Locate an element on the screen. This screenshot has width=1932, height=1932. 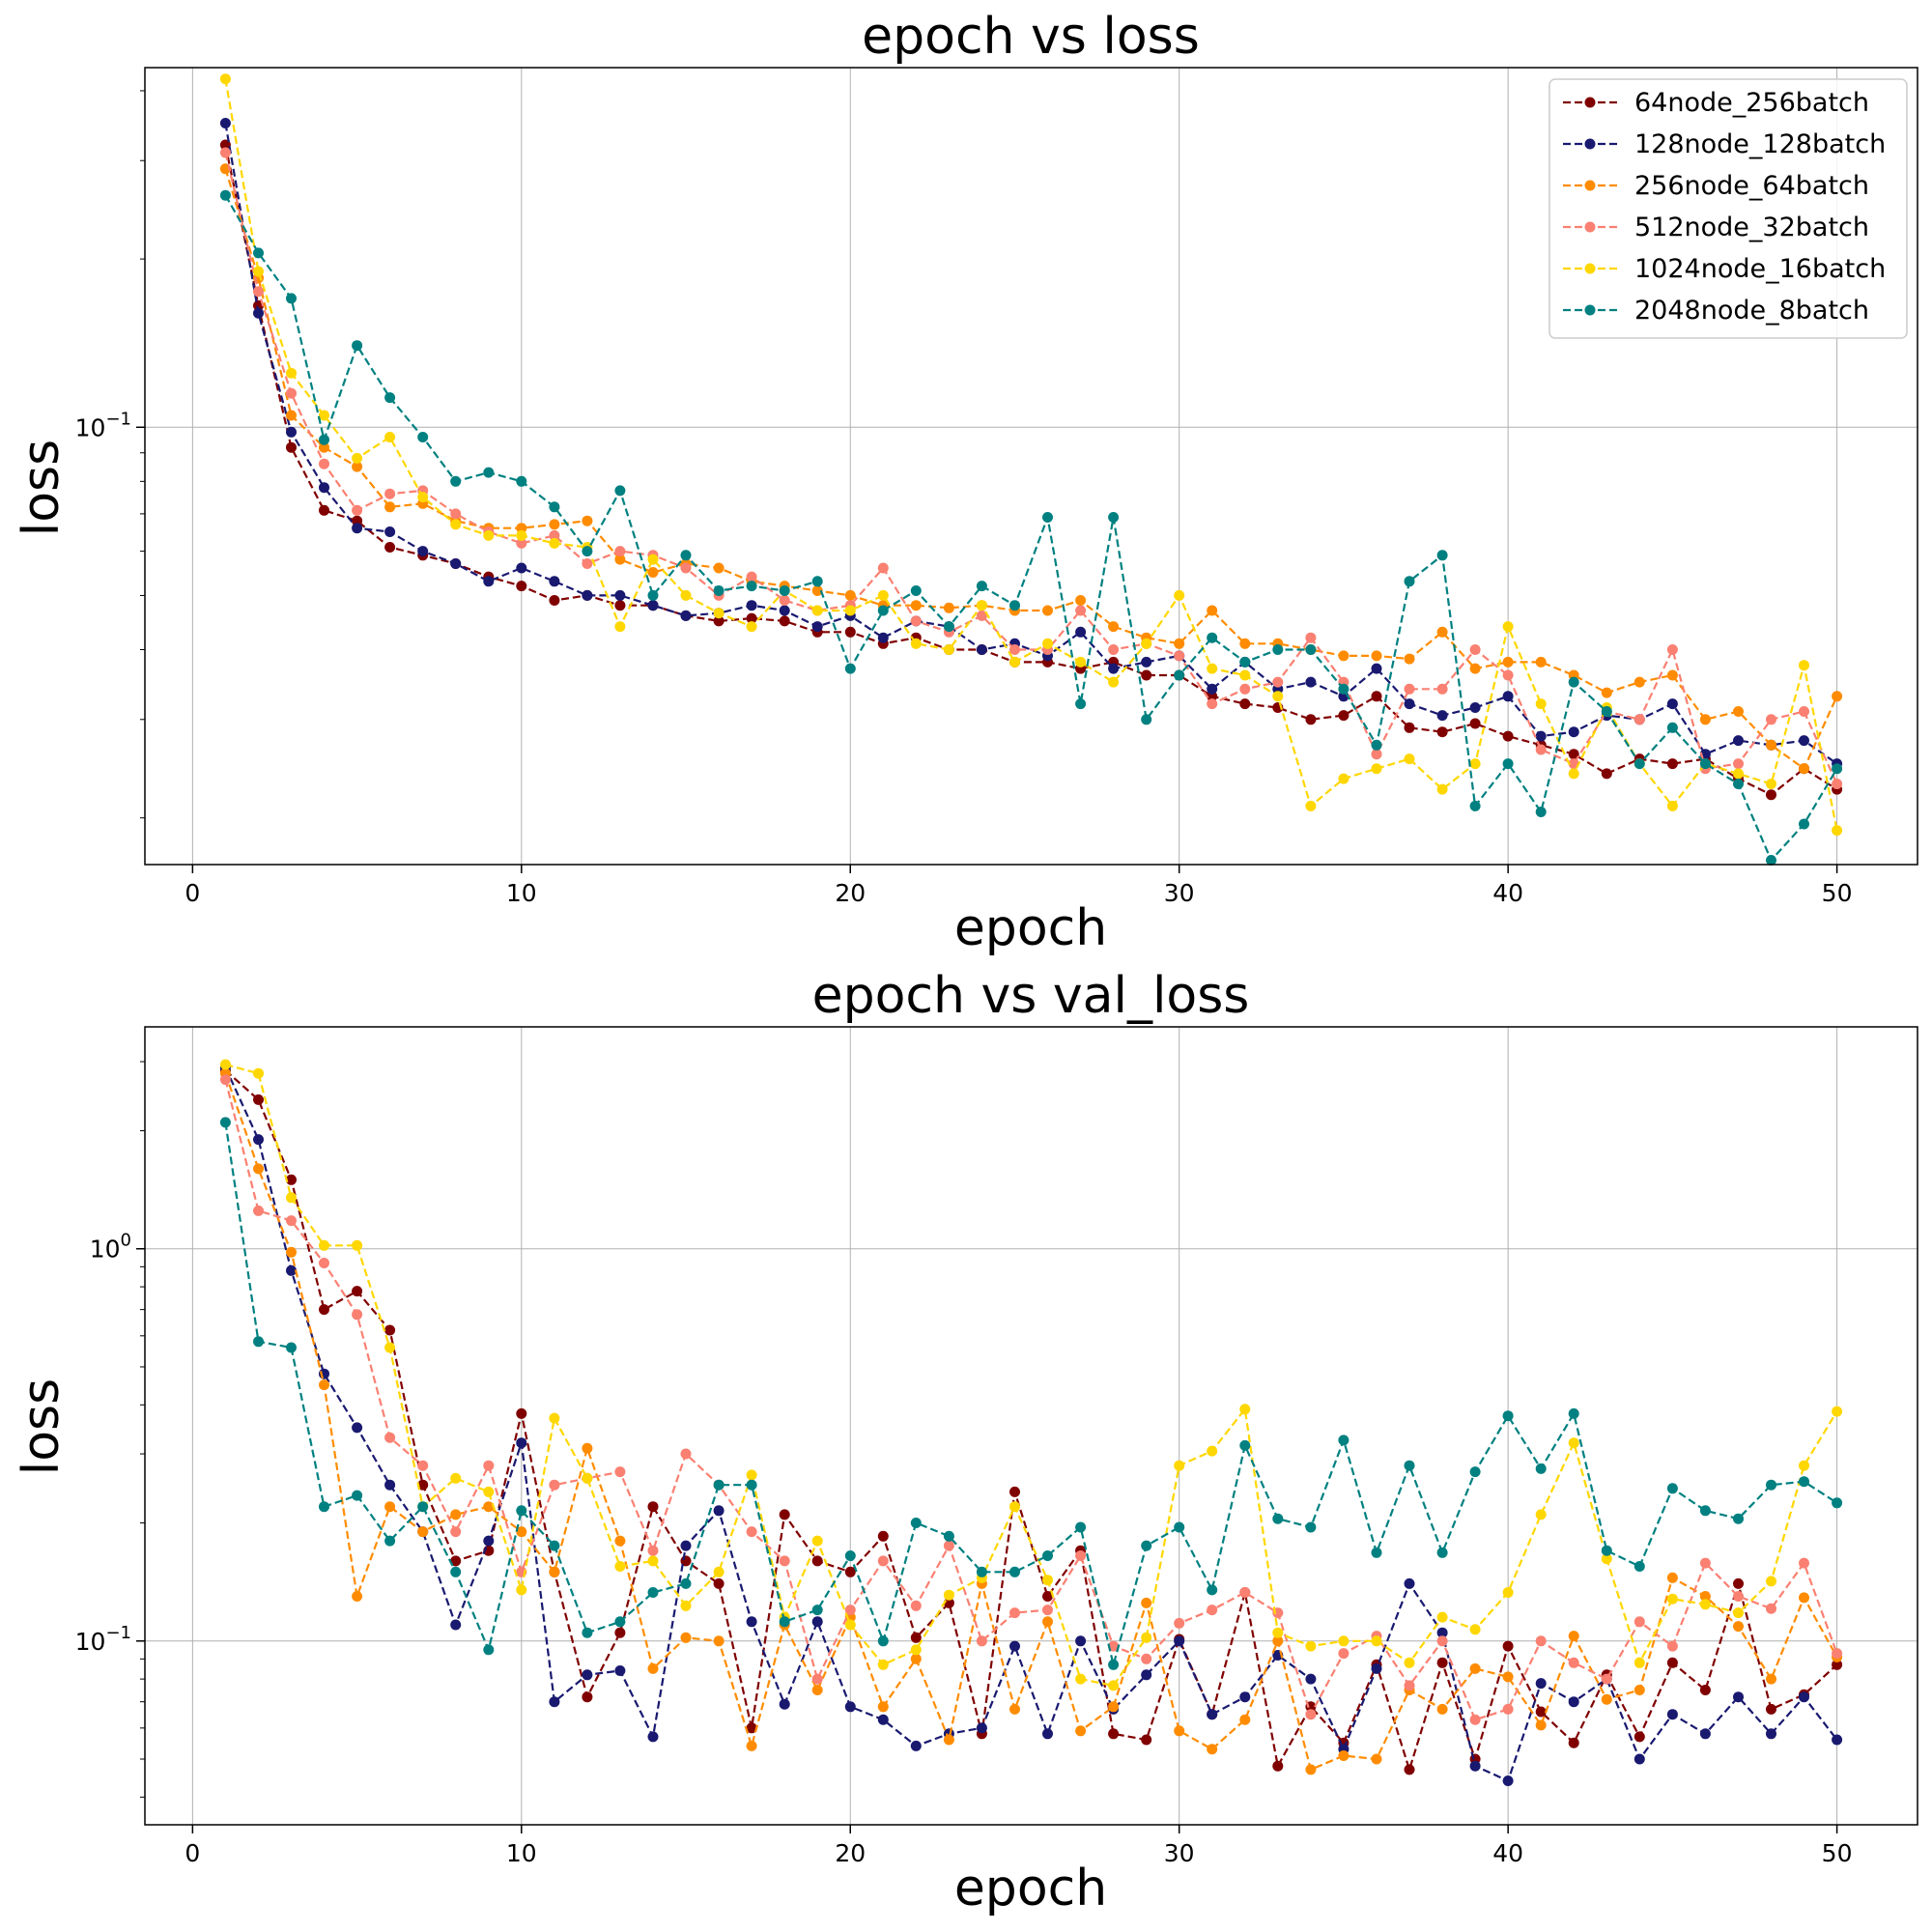
legend-marker is located at coordinates (1590, 227).